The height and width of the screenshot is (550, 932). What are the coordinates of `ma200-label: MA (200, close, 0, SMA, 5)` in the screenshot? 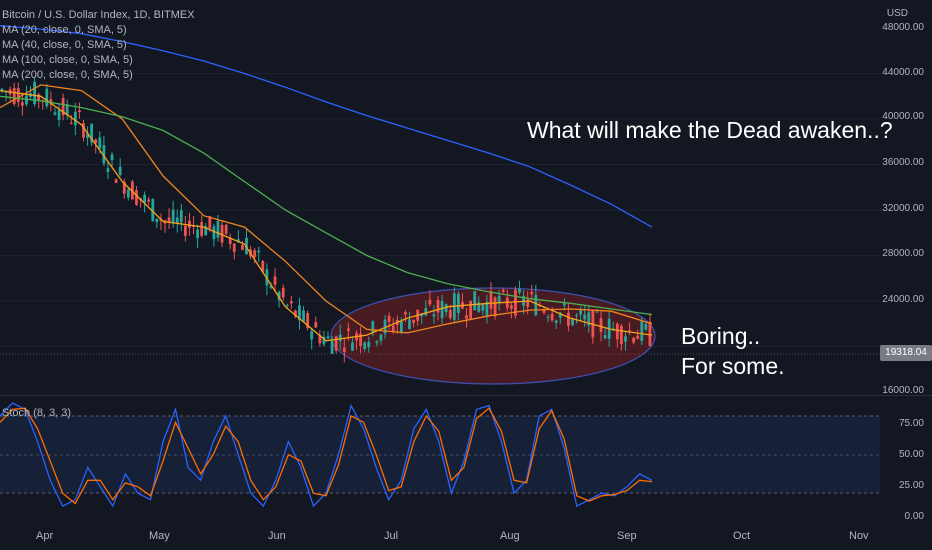 It's located at (67, 75).